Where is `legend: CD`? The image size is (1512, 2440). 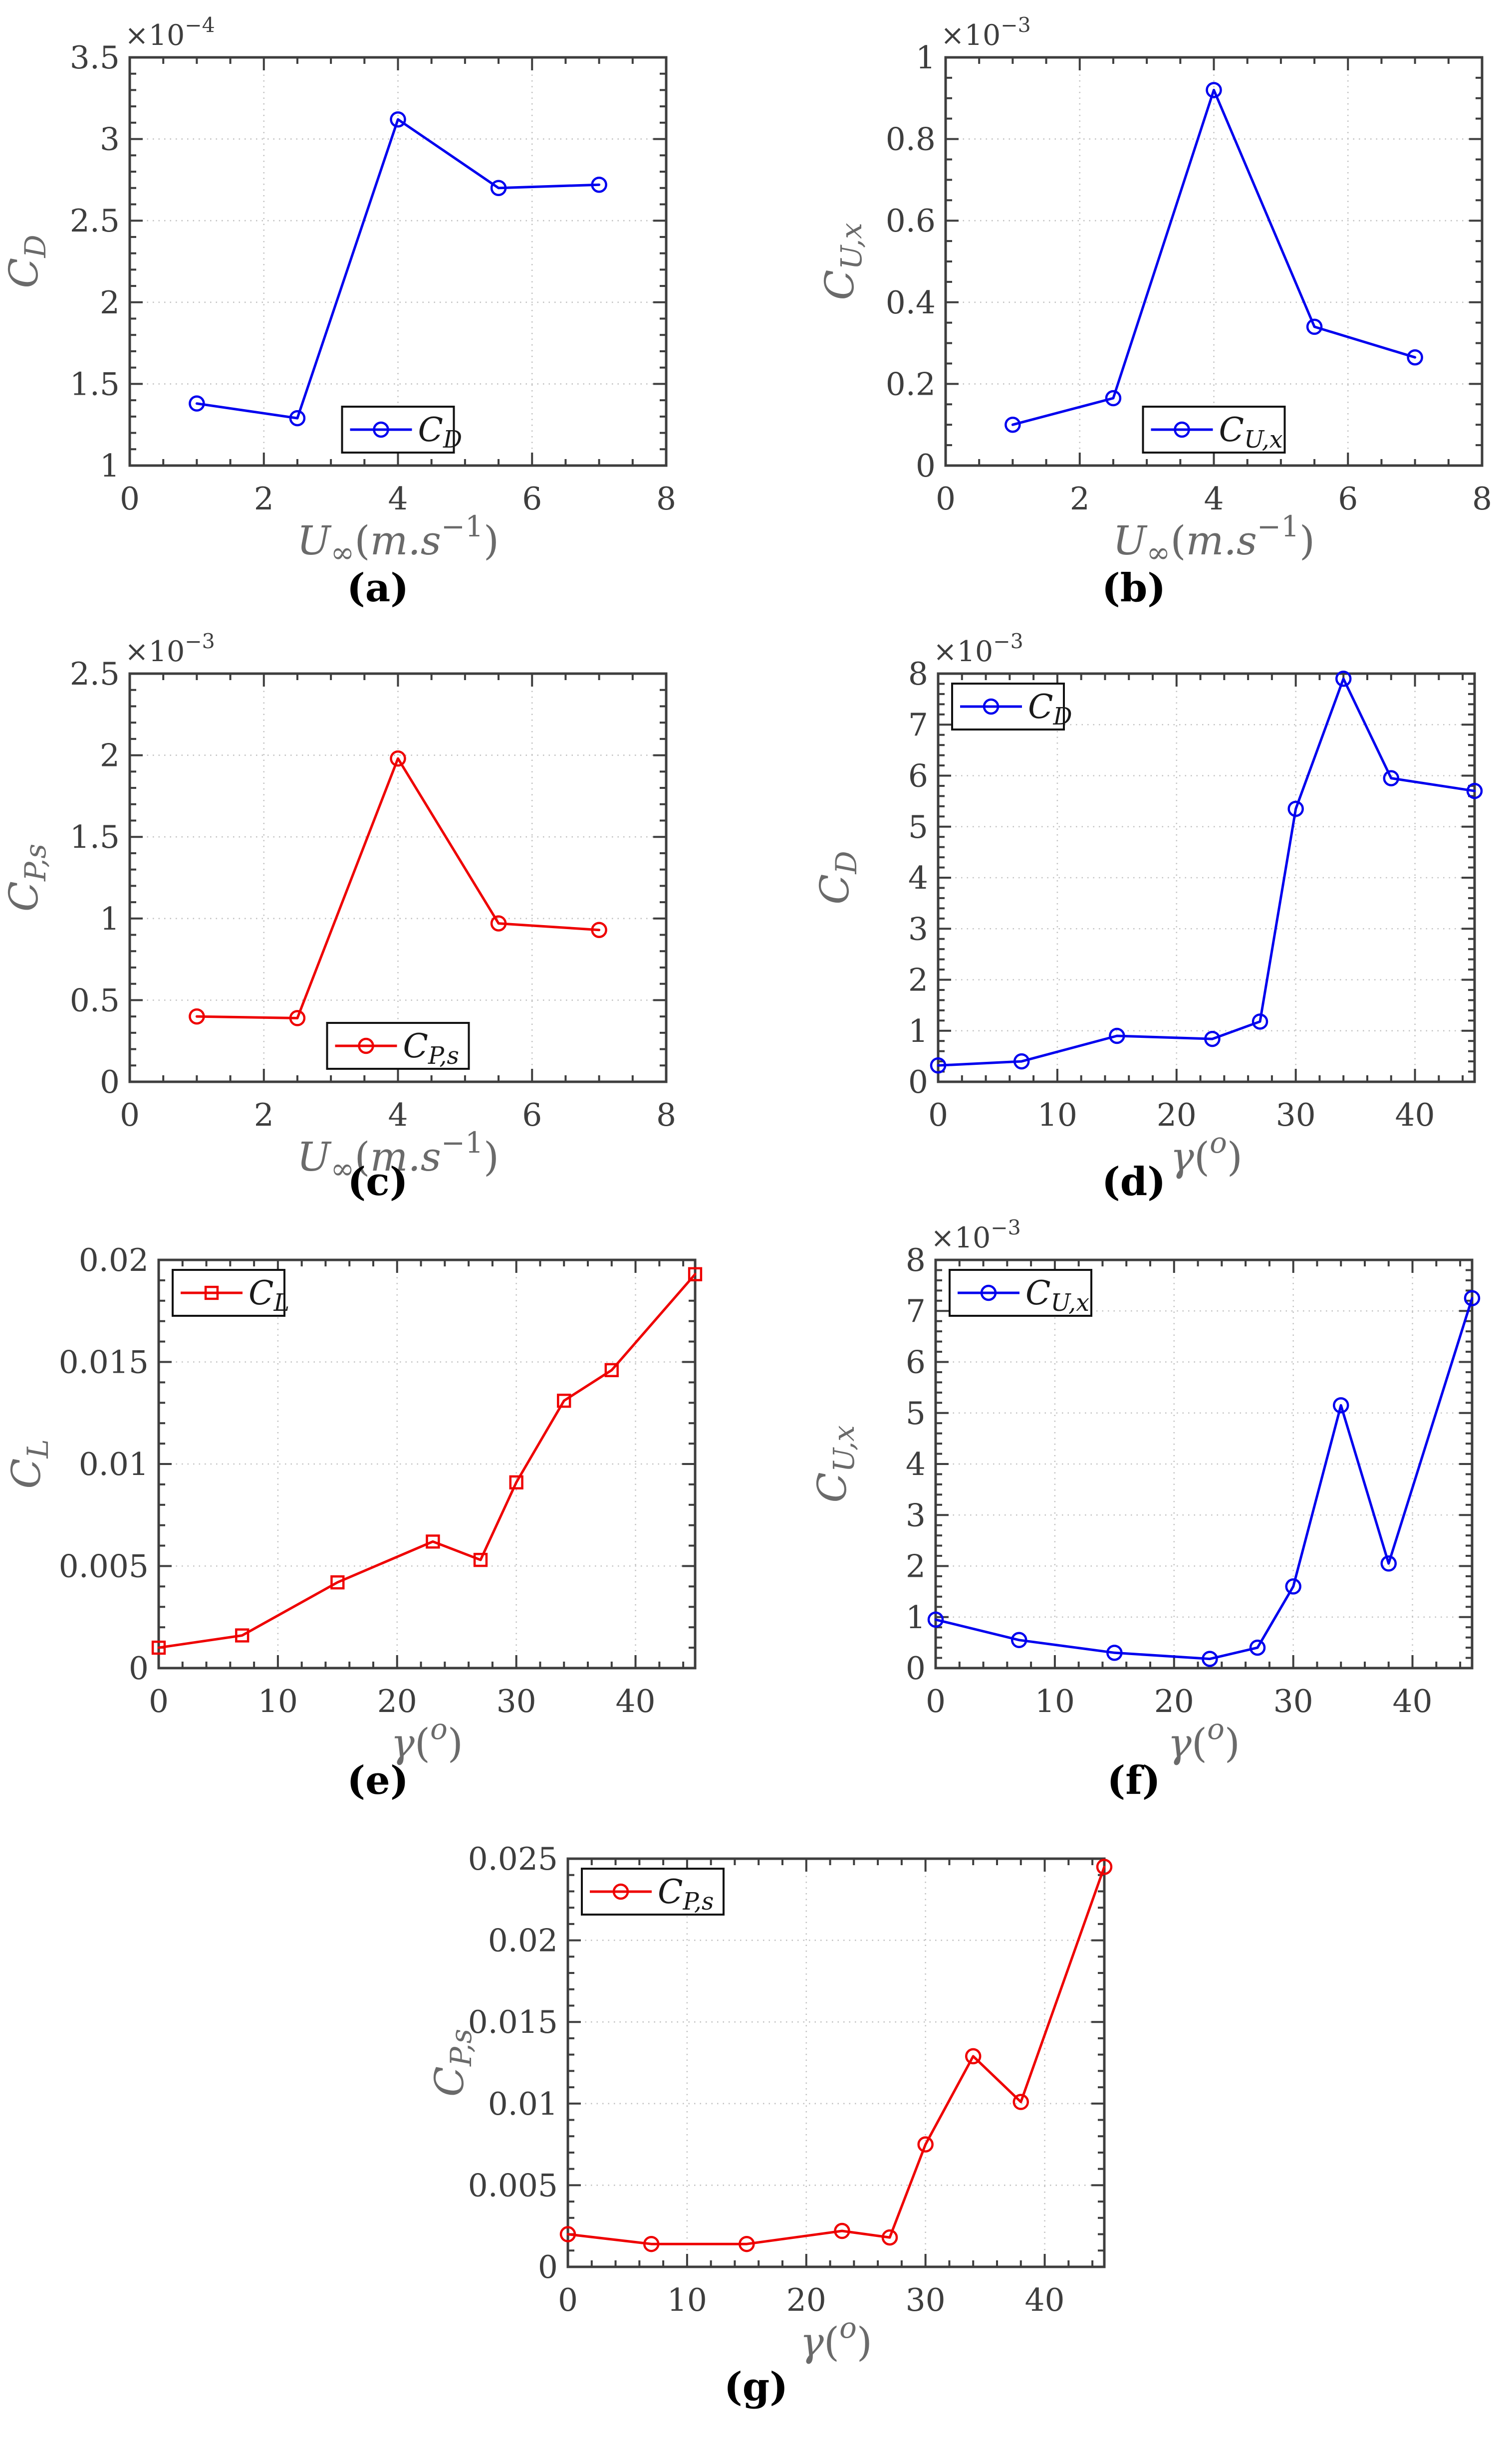
legend: CD is located at coordinates (402, 430).